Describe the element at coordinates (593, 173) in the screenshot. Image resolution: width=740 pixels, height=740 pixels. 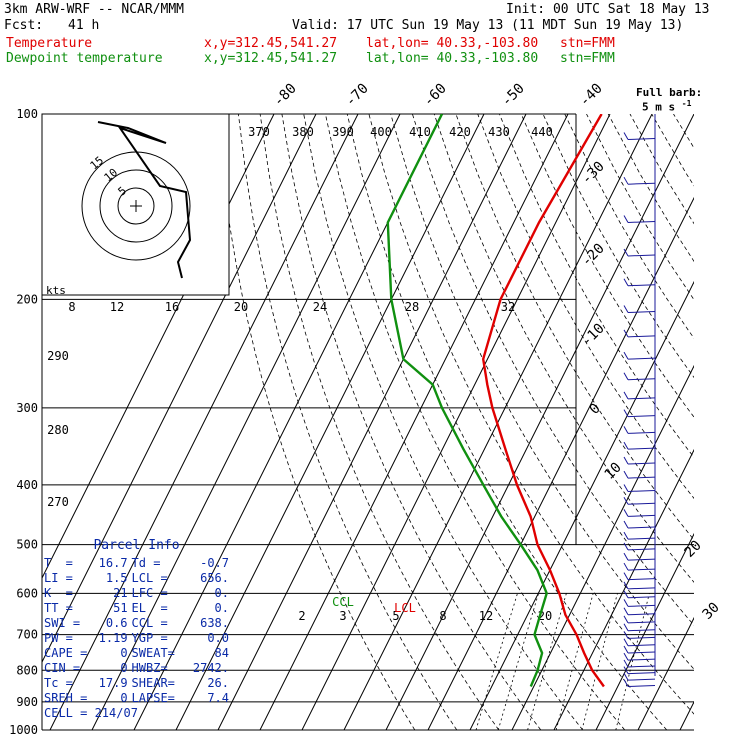
I see `isotherm-label: -30` at that location.